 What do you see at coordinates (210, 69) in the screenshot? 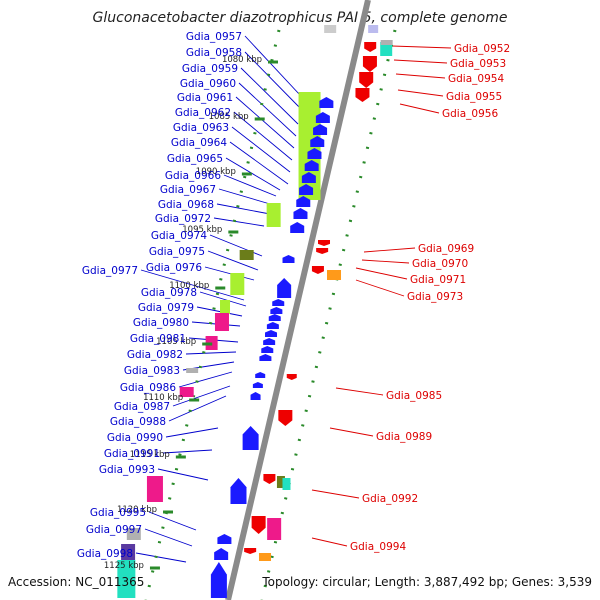
I see `gene-label-gdia-0959: Gdia_0959` at bounding box center [210, 69].